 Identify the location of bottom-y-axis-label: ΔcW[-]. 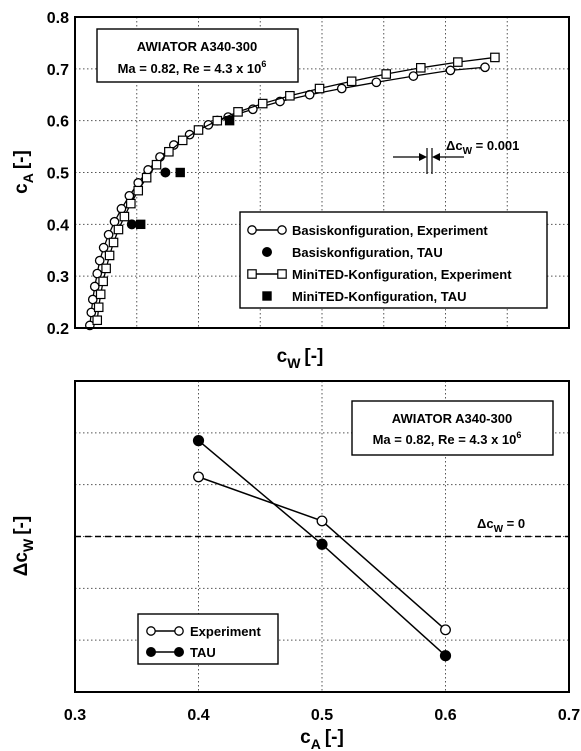
(23, 546).